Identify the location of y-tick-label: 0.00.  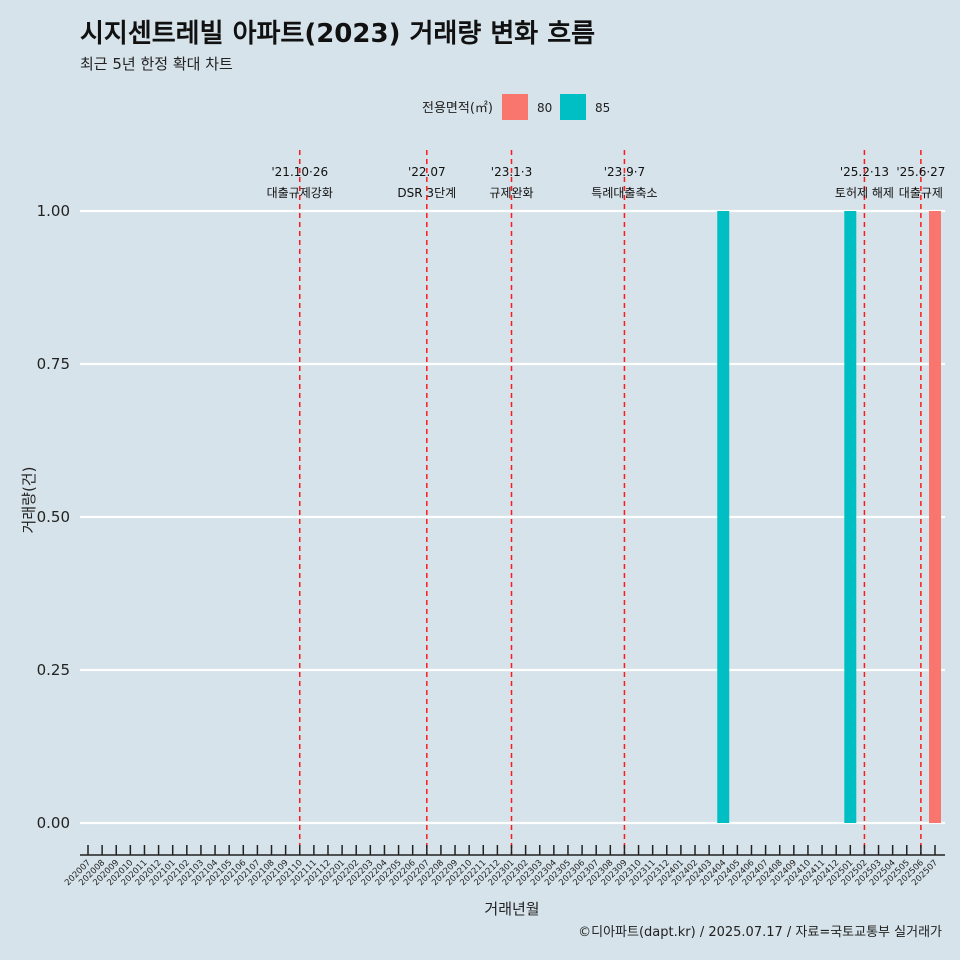
(53, 823).